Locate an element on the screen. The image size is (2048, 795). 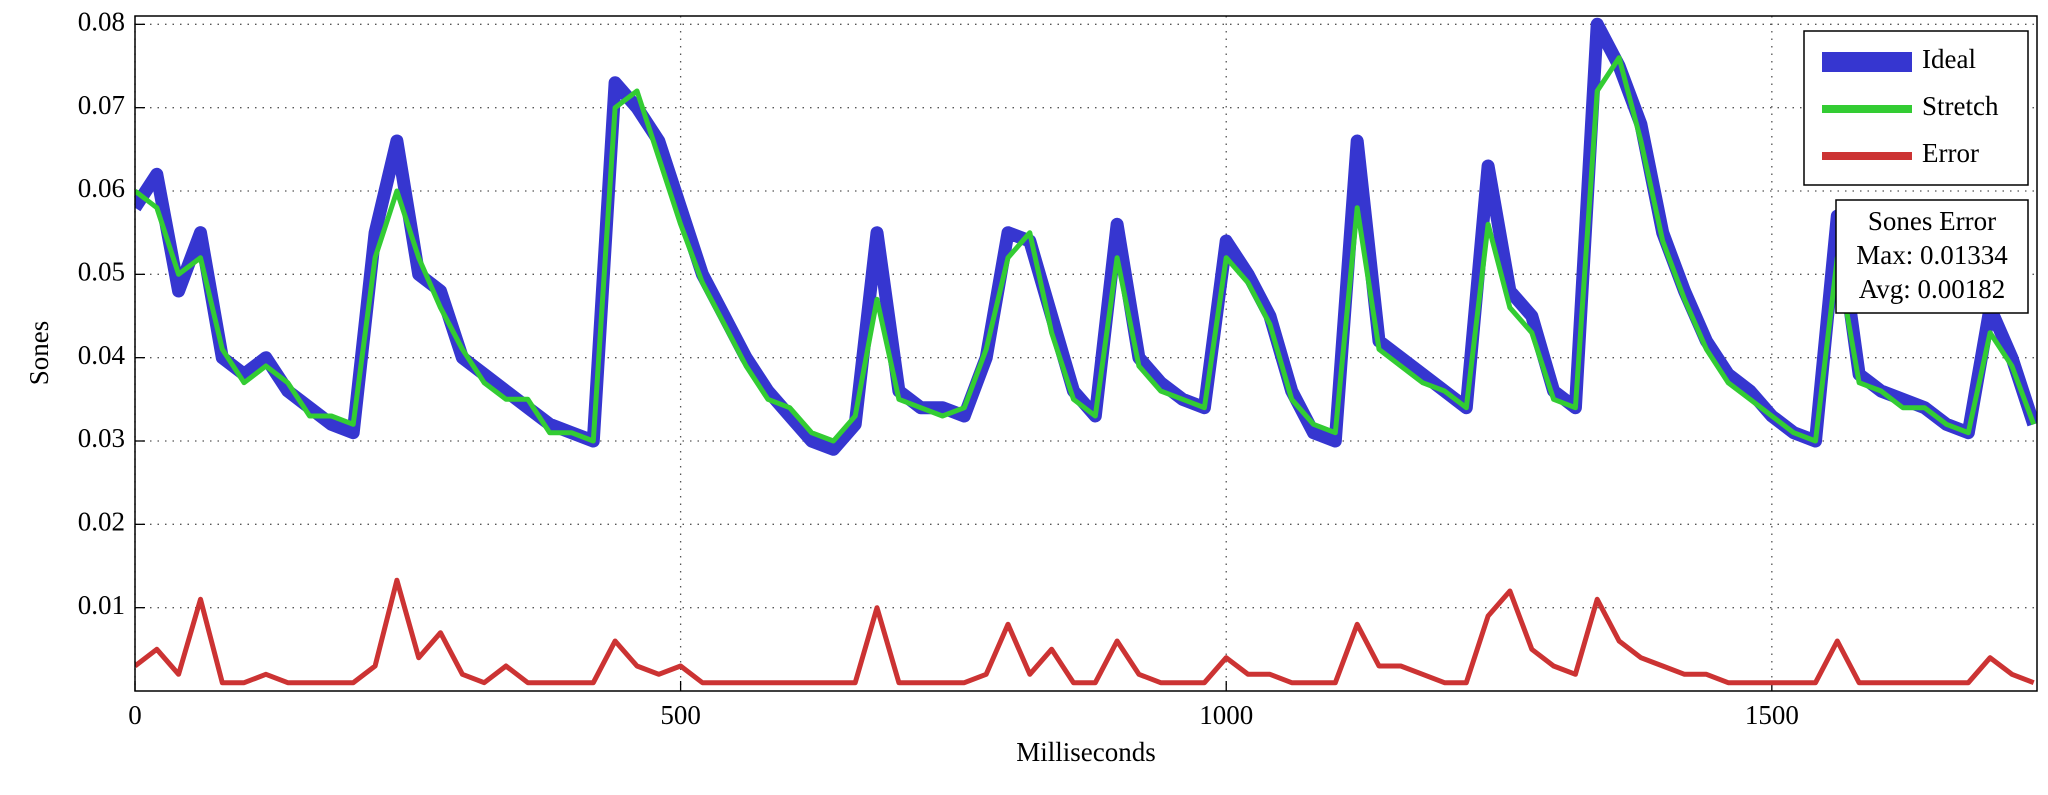
legend-label: Ideal is located at coordinates (1949, 59).